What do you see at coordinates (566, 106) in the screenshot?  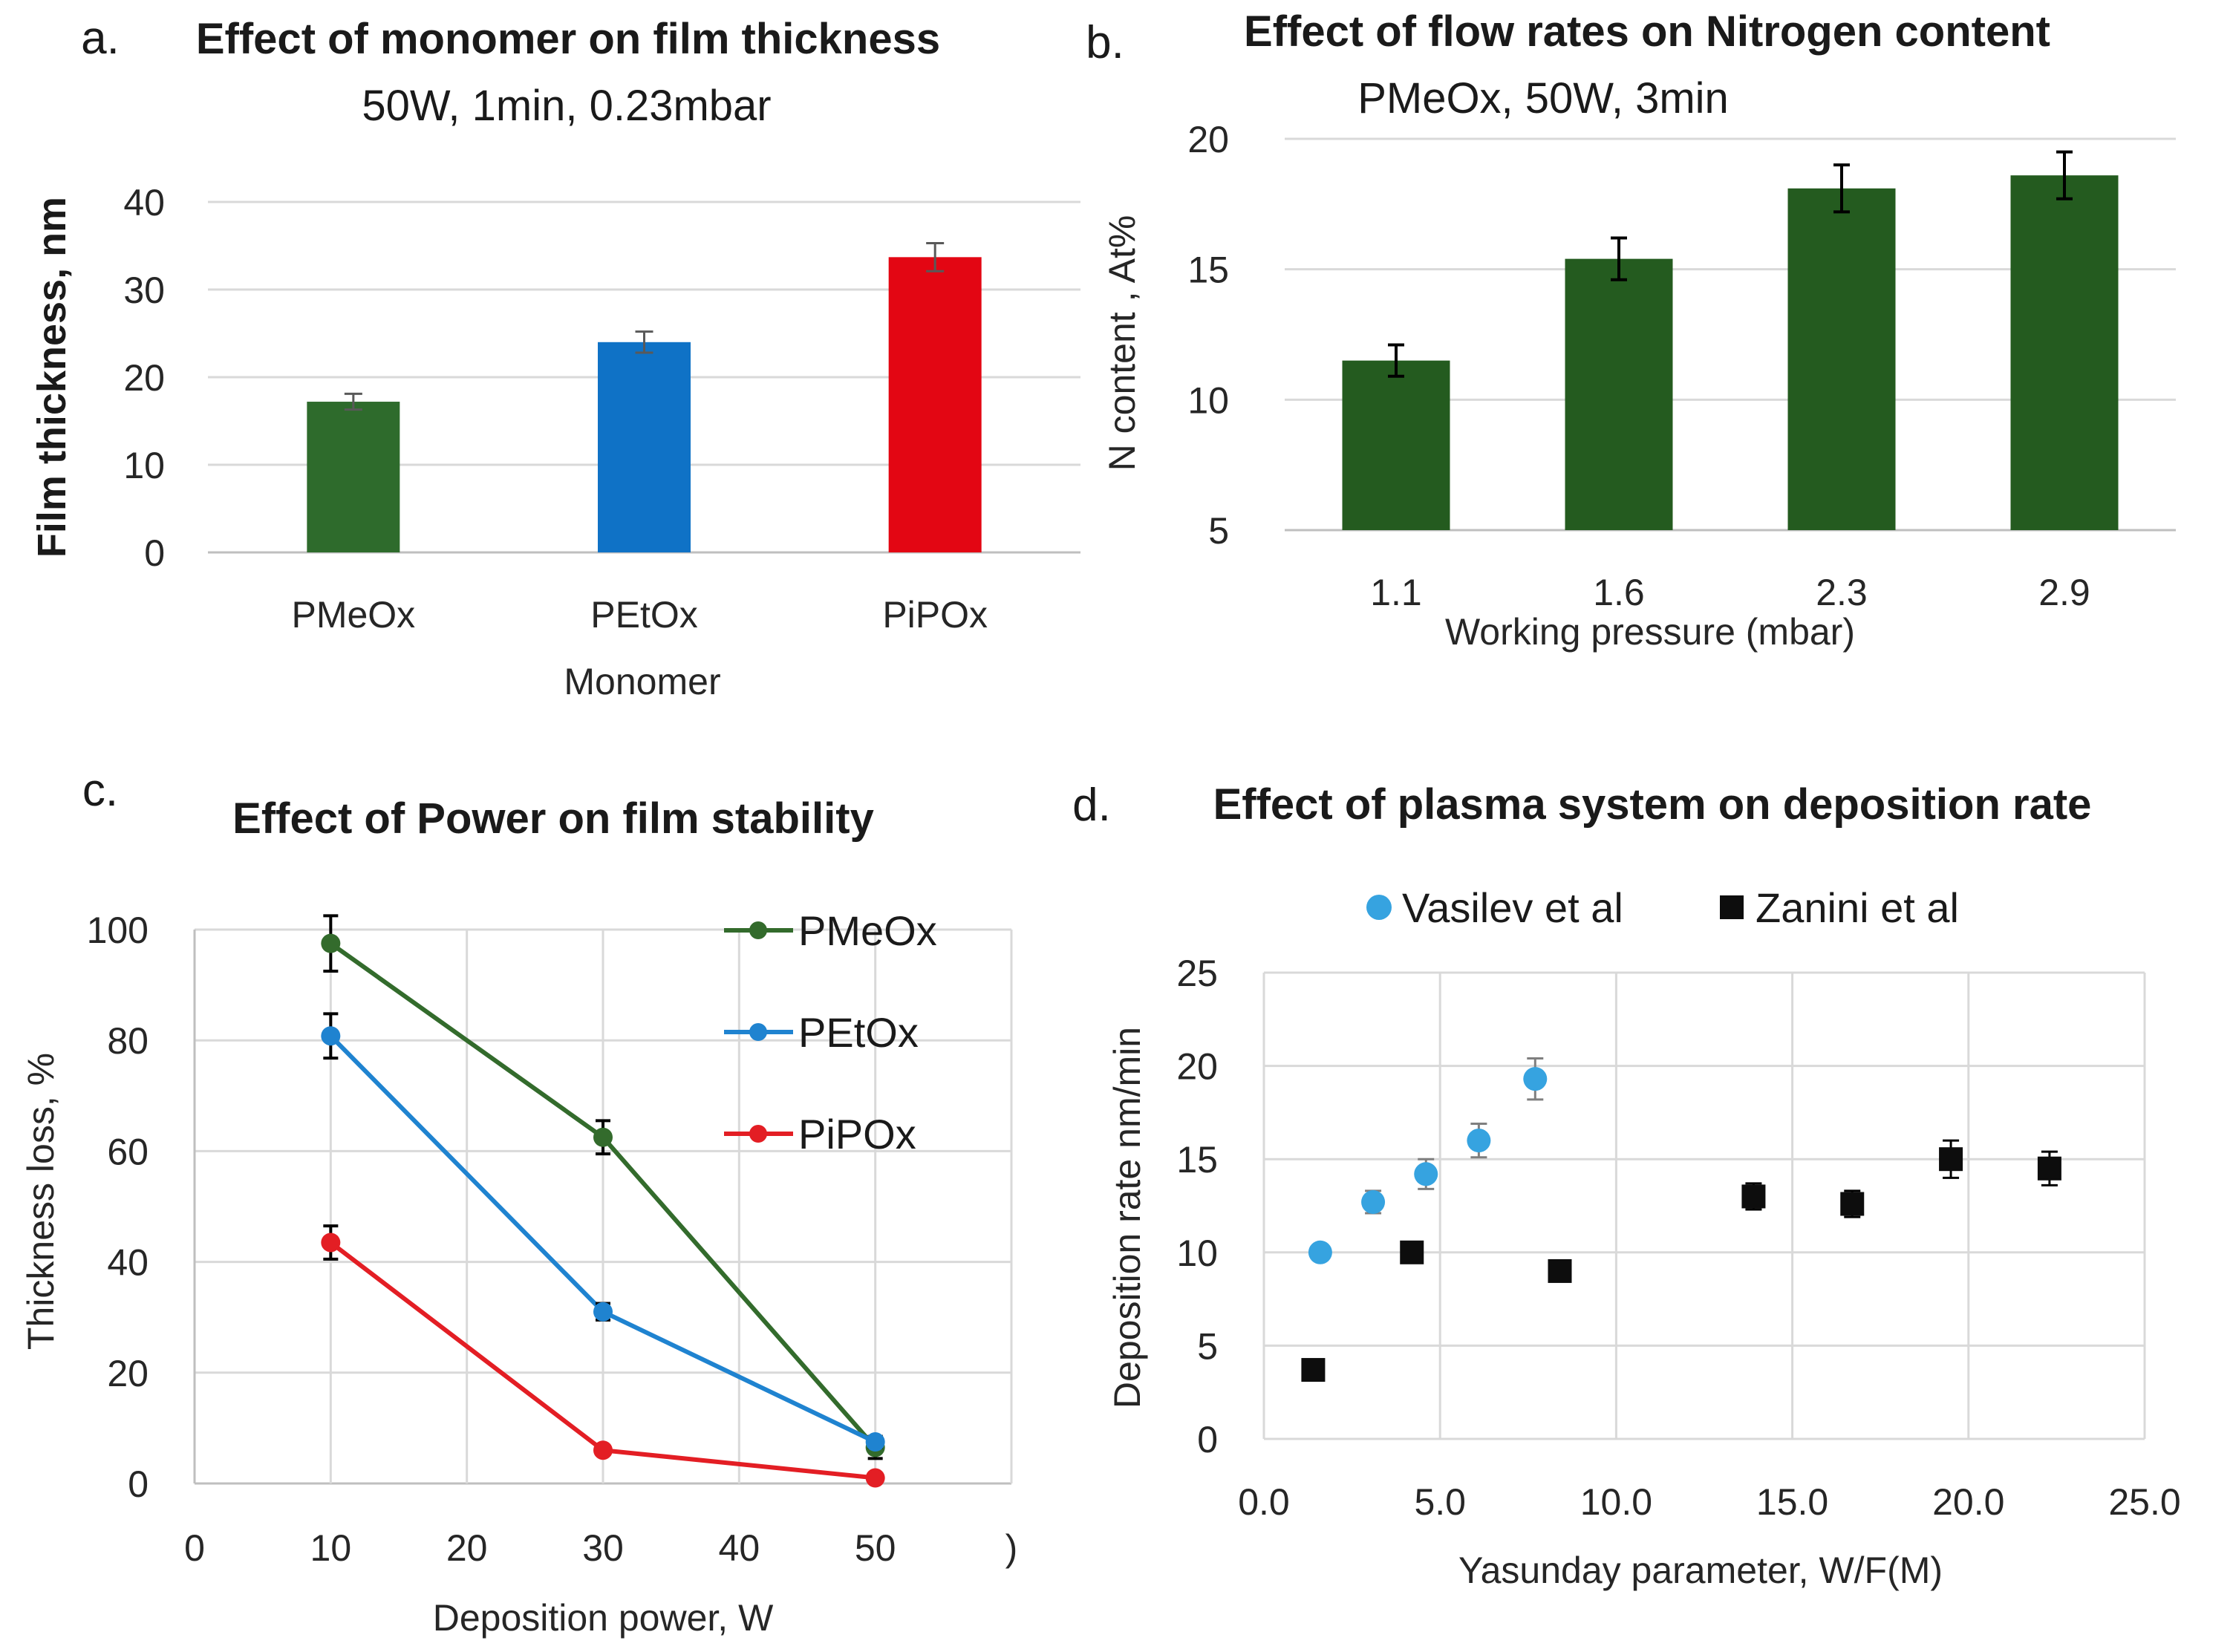 I see `panel-a-subtitle: 50W, 1min, 0.23mbar` at bounding box center [566, 106].